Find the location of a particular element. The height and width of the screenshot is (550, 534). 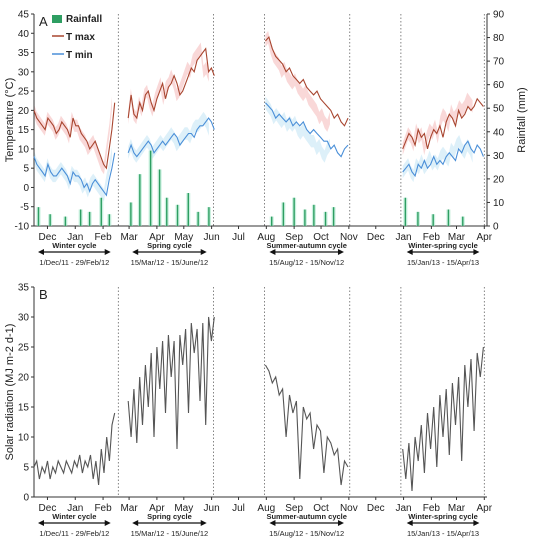

cycle-name: Summer-autumn cycle is located at coordinates (306, 516).